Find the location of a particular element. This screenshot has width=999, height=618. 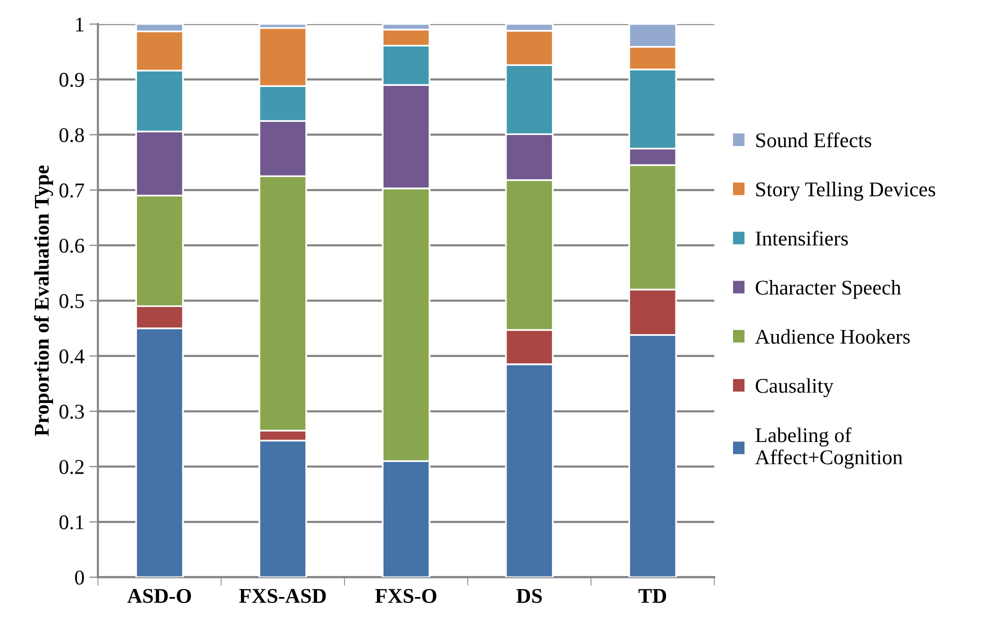

legend-label: Audience Hookers is located at coordinates (832, 336).